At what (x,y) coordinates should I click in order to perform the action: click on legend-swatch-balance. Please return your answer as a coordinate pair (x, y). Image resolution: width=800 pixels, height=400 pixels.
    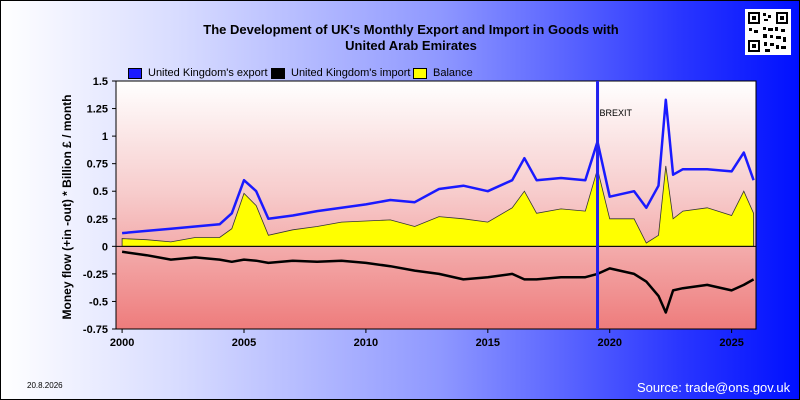
    Looking at the image, I should click on (420, 73).